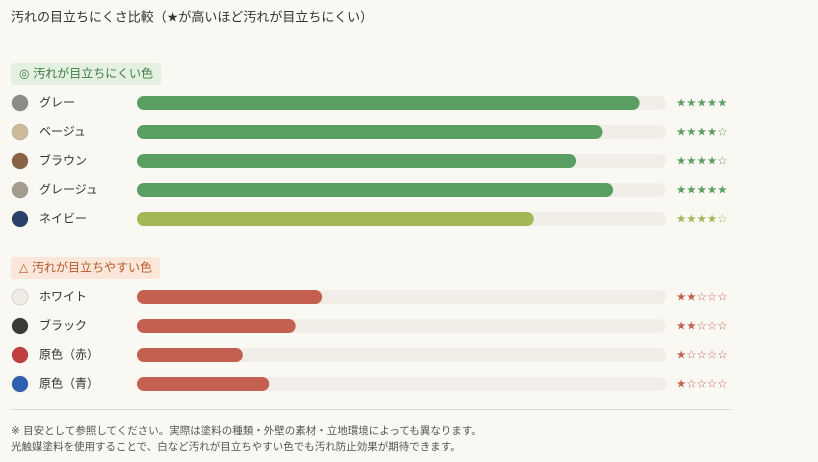 This screenshot has width=818, height=462. What do you see at coordinates (63, 219) in the screenshot?
I see `item-name: ネイビー` at bounding box center [63, 219].